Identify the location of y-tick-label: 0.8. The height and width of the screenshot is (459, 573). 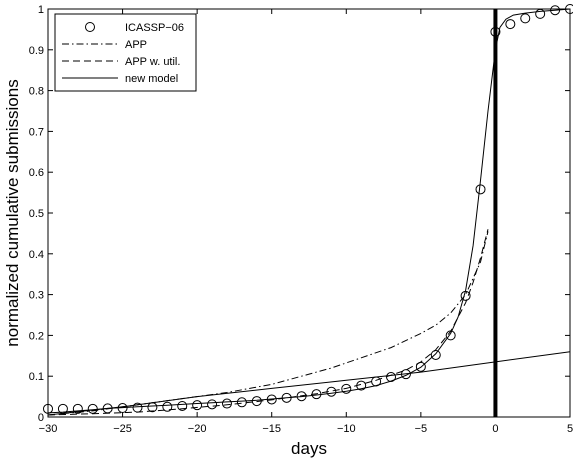
(36, 92).